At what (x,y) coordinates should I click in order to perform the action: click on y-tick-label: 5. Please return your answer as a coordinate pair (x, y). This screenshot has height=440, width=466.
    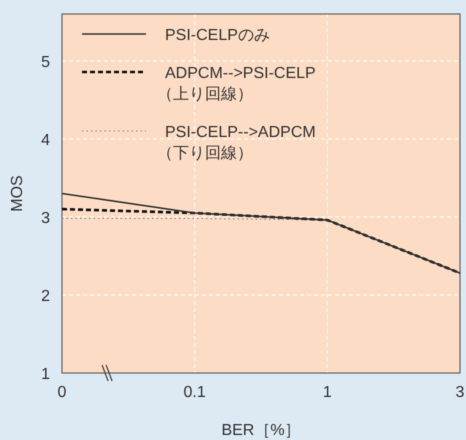
    Looking at the image, I should click on (45, 62).